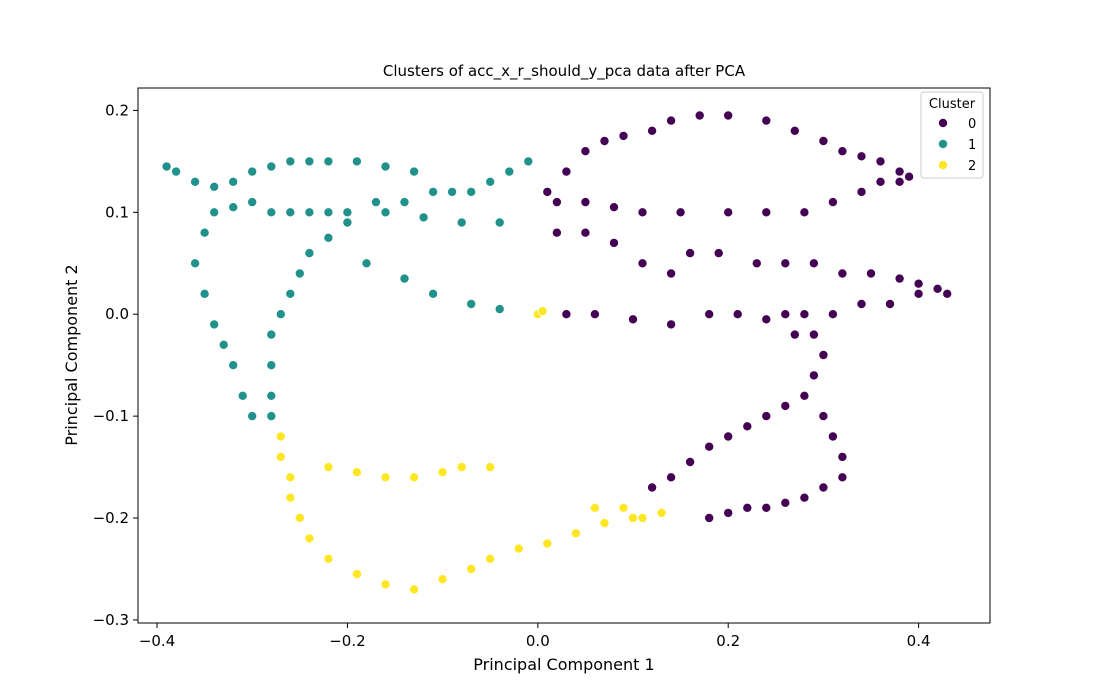 This screenshot has width=1100, height=700. I want to click on x-tick-label: 0.2, so click(728, 641).